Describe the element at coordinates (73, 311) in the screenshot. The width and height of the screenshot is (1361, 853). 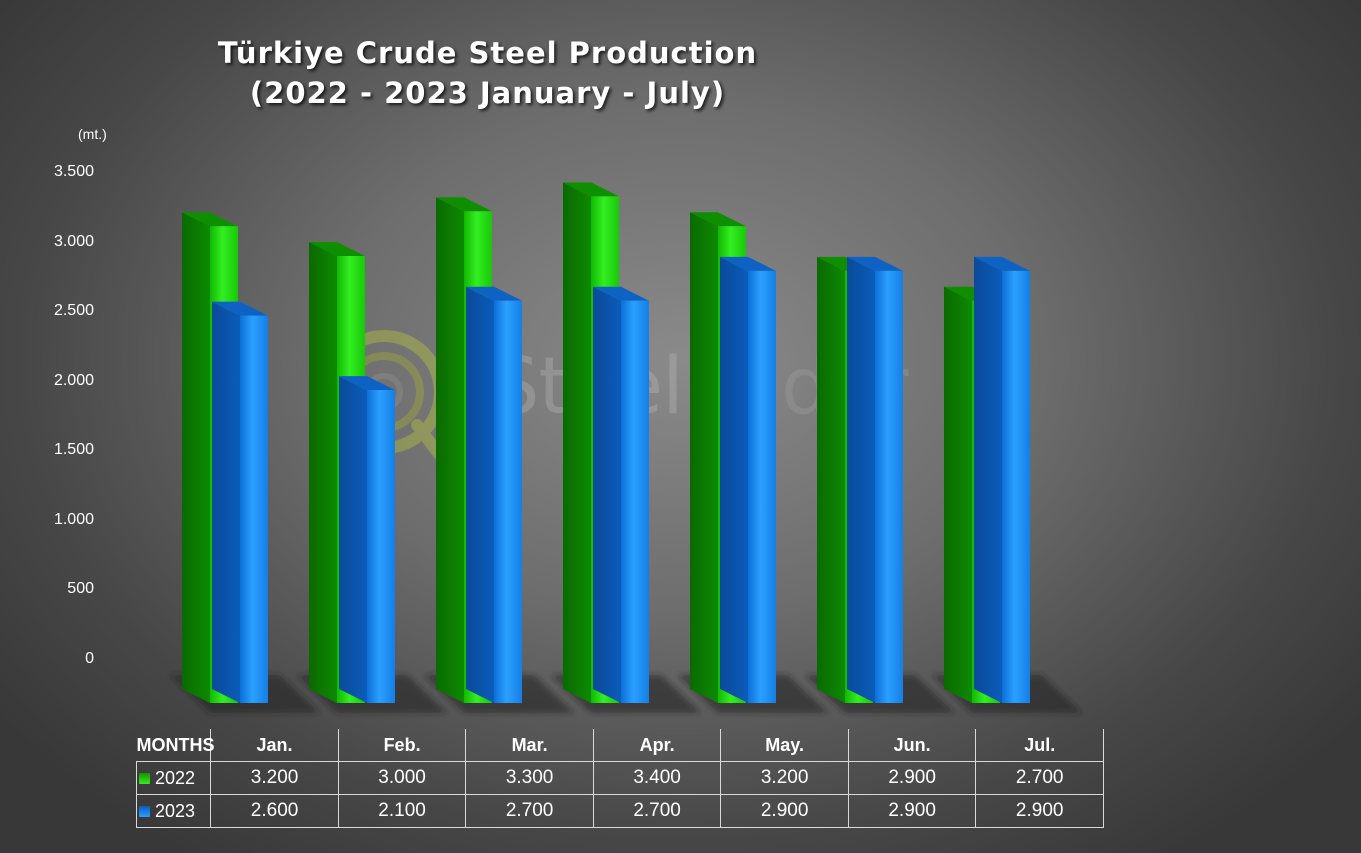
I see `y-tick-label: 2.500` at that location.